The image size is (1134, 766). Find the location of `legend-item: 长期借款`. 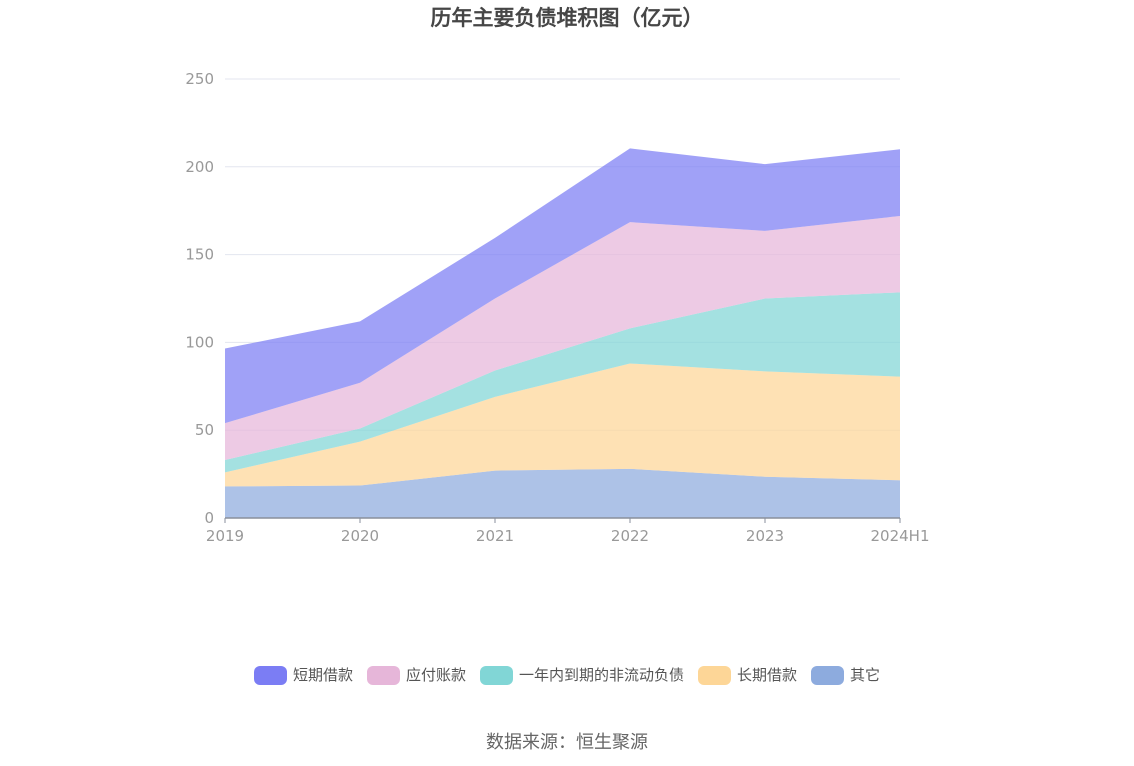

legend-item: 长期借款 is located at coordinates (747, 675).